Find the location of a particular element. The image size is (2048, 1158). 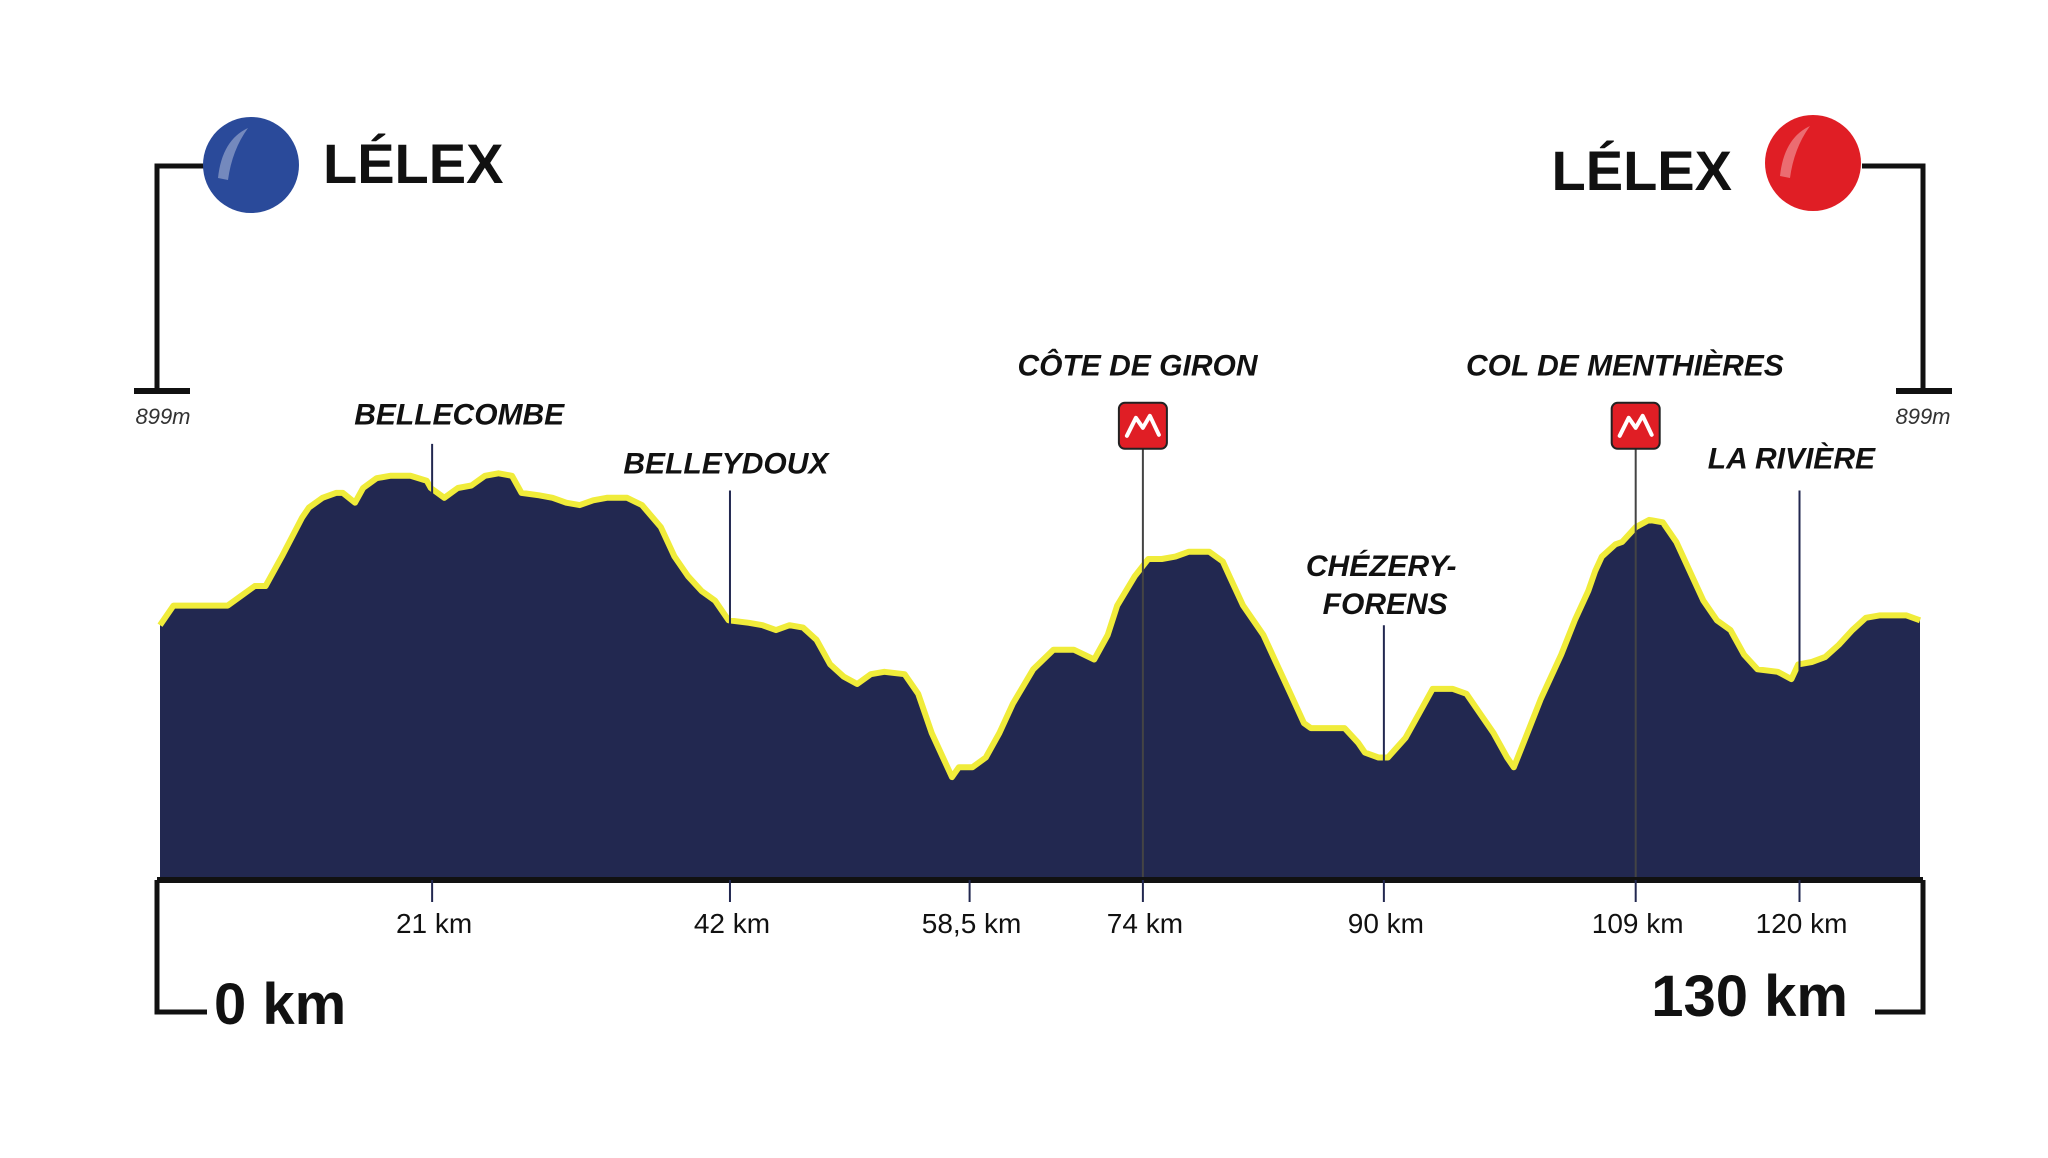

distance-tick-label: 109 km is located at coordinates (1638, 923).